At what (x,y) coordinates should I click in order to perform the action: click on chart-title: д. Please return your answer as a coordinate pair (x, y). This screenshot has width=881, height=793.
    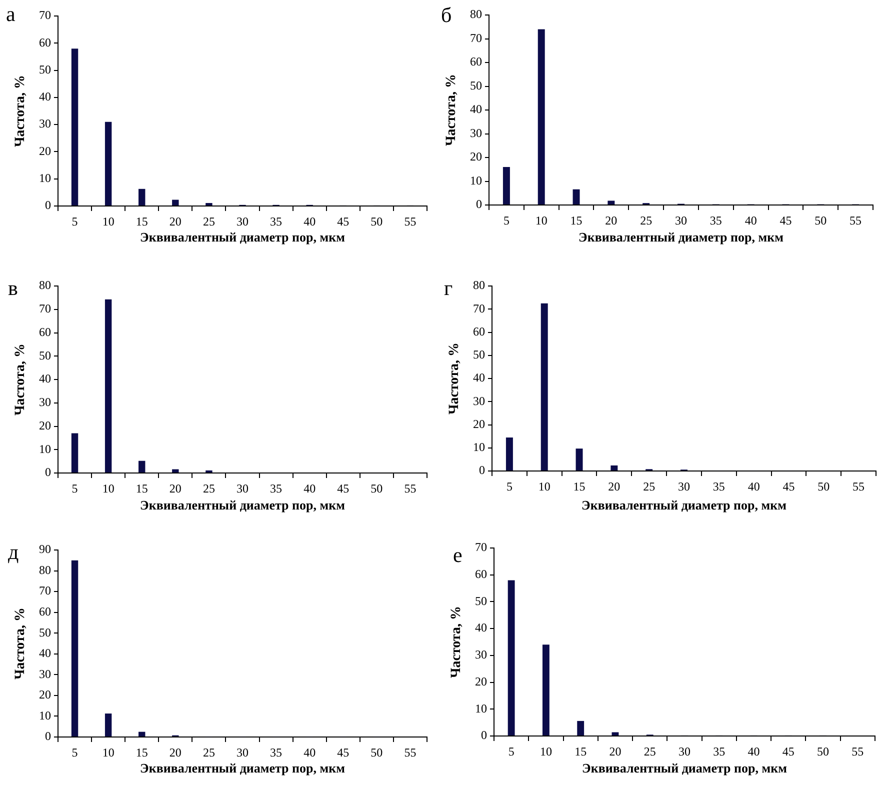
    Looking at the image, I should click on (13, 552).